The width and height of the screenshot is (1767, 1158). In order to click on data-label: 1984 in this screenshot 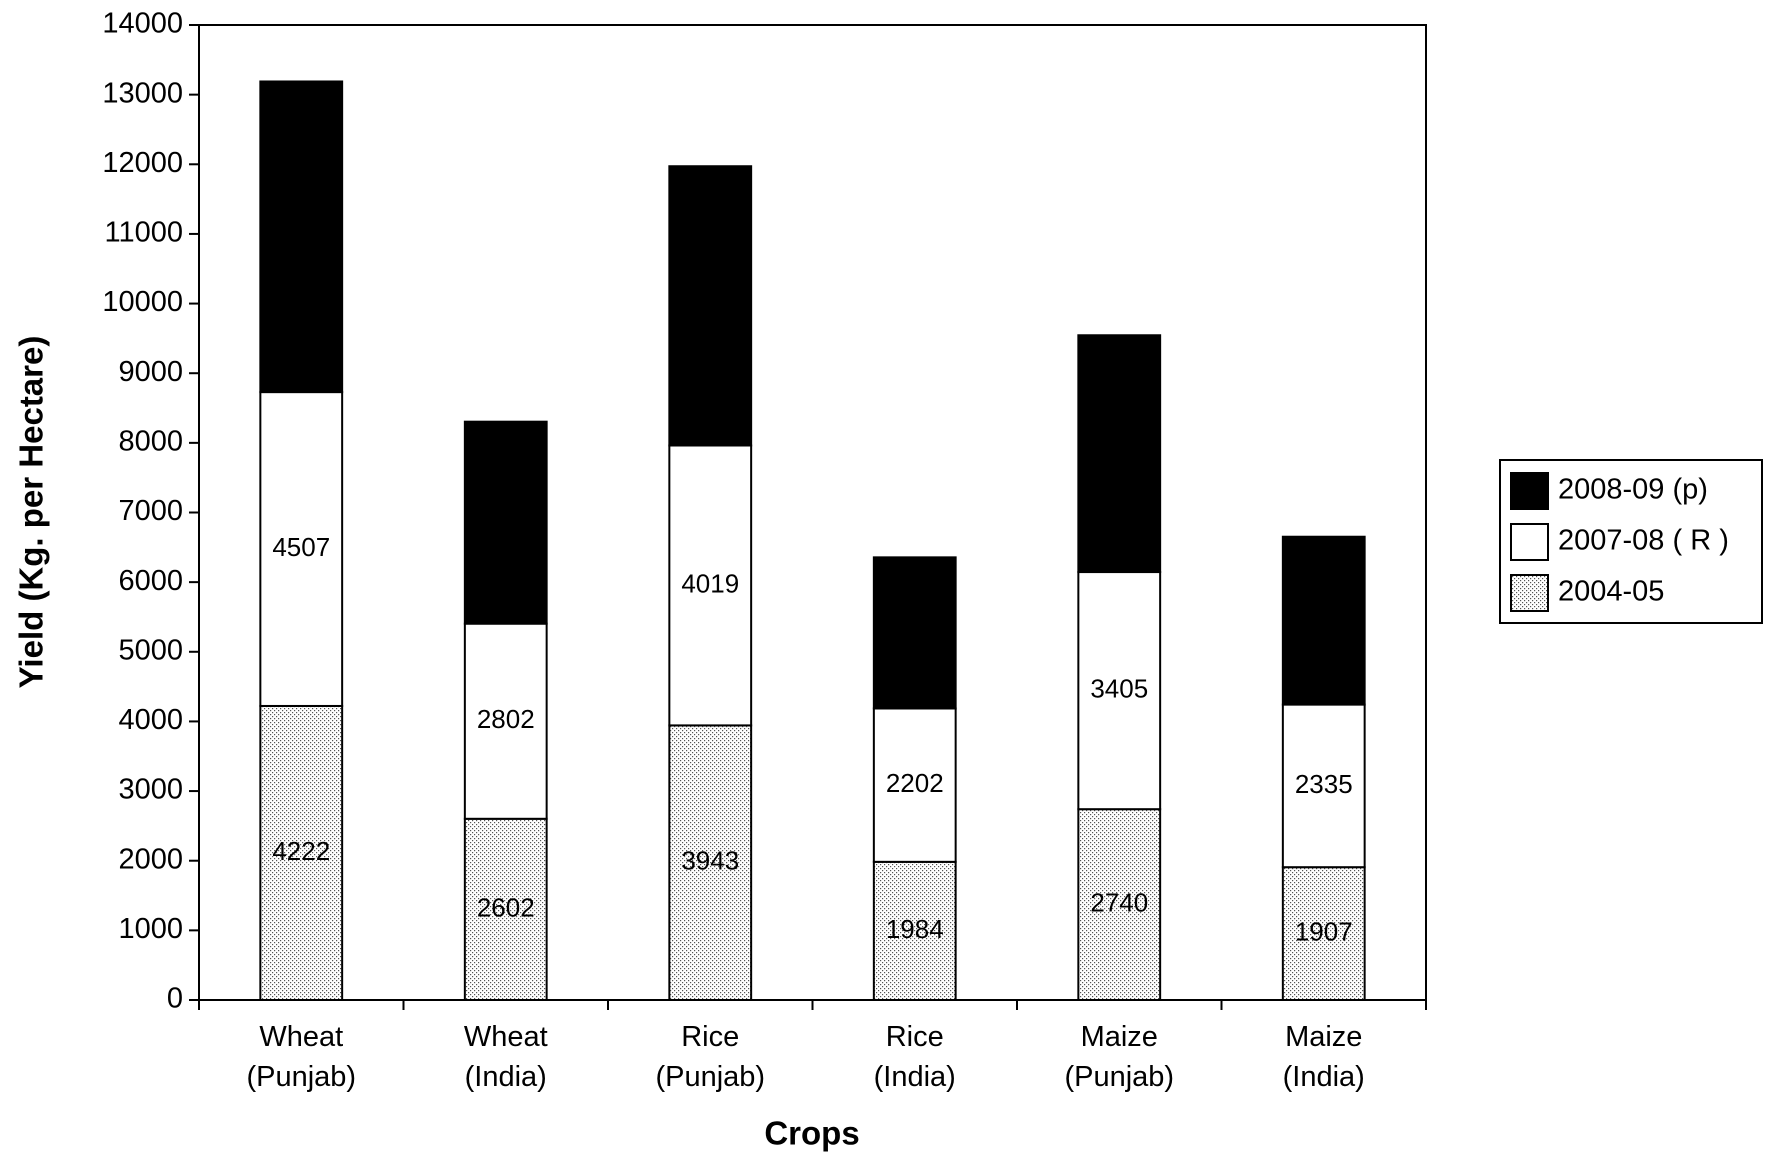, I will do `click(915, 929)`.